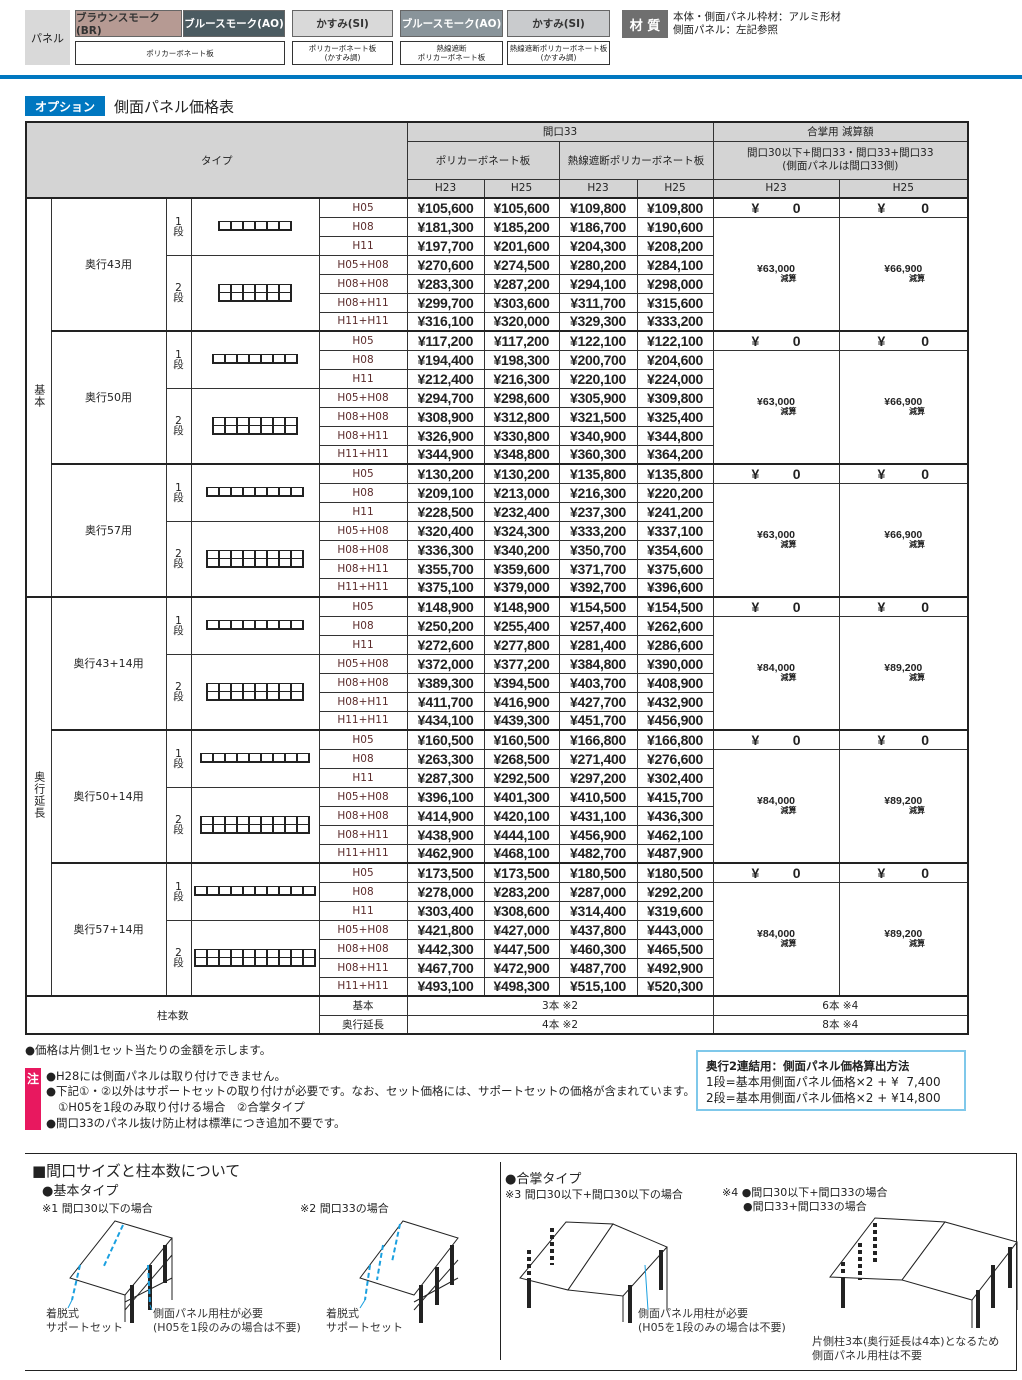  What do you see at coordinates (445, 663) in the screenshot?
I see `price-cell: ¥372,000` at bounding box center [445, 663].